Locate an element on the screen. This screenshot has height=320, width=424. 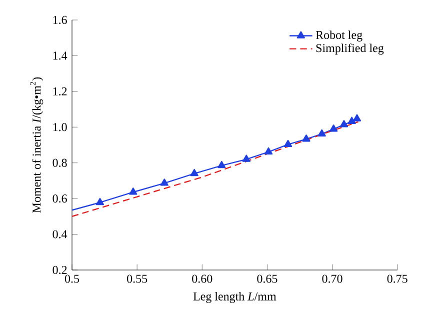
y-tick-label: 1.6 is located at coordinates (60, 20).